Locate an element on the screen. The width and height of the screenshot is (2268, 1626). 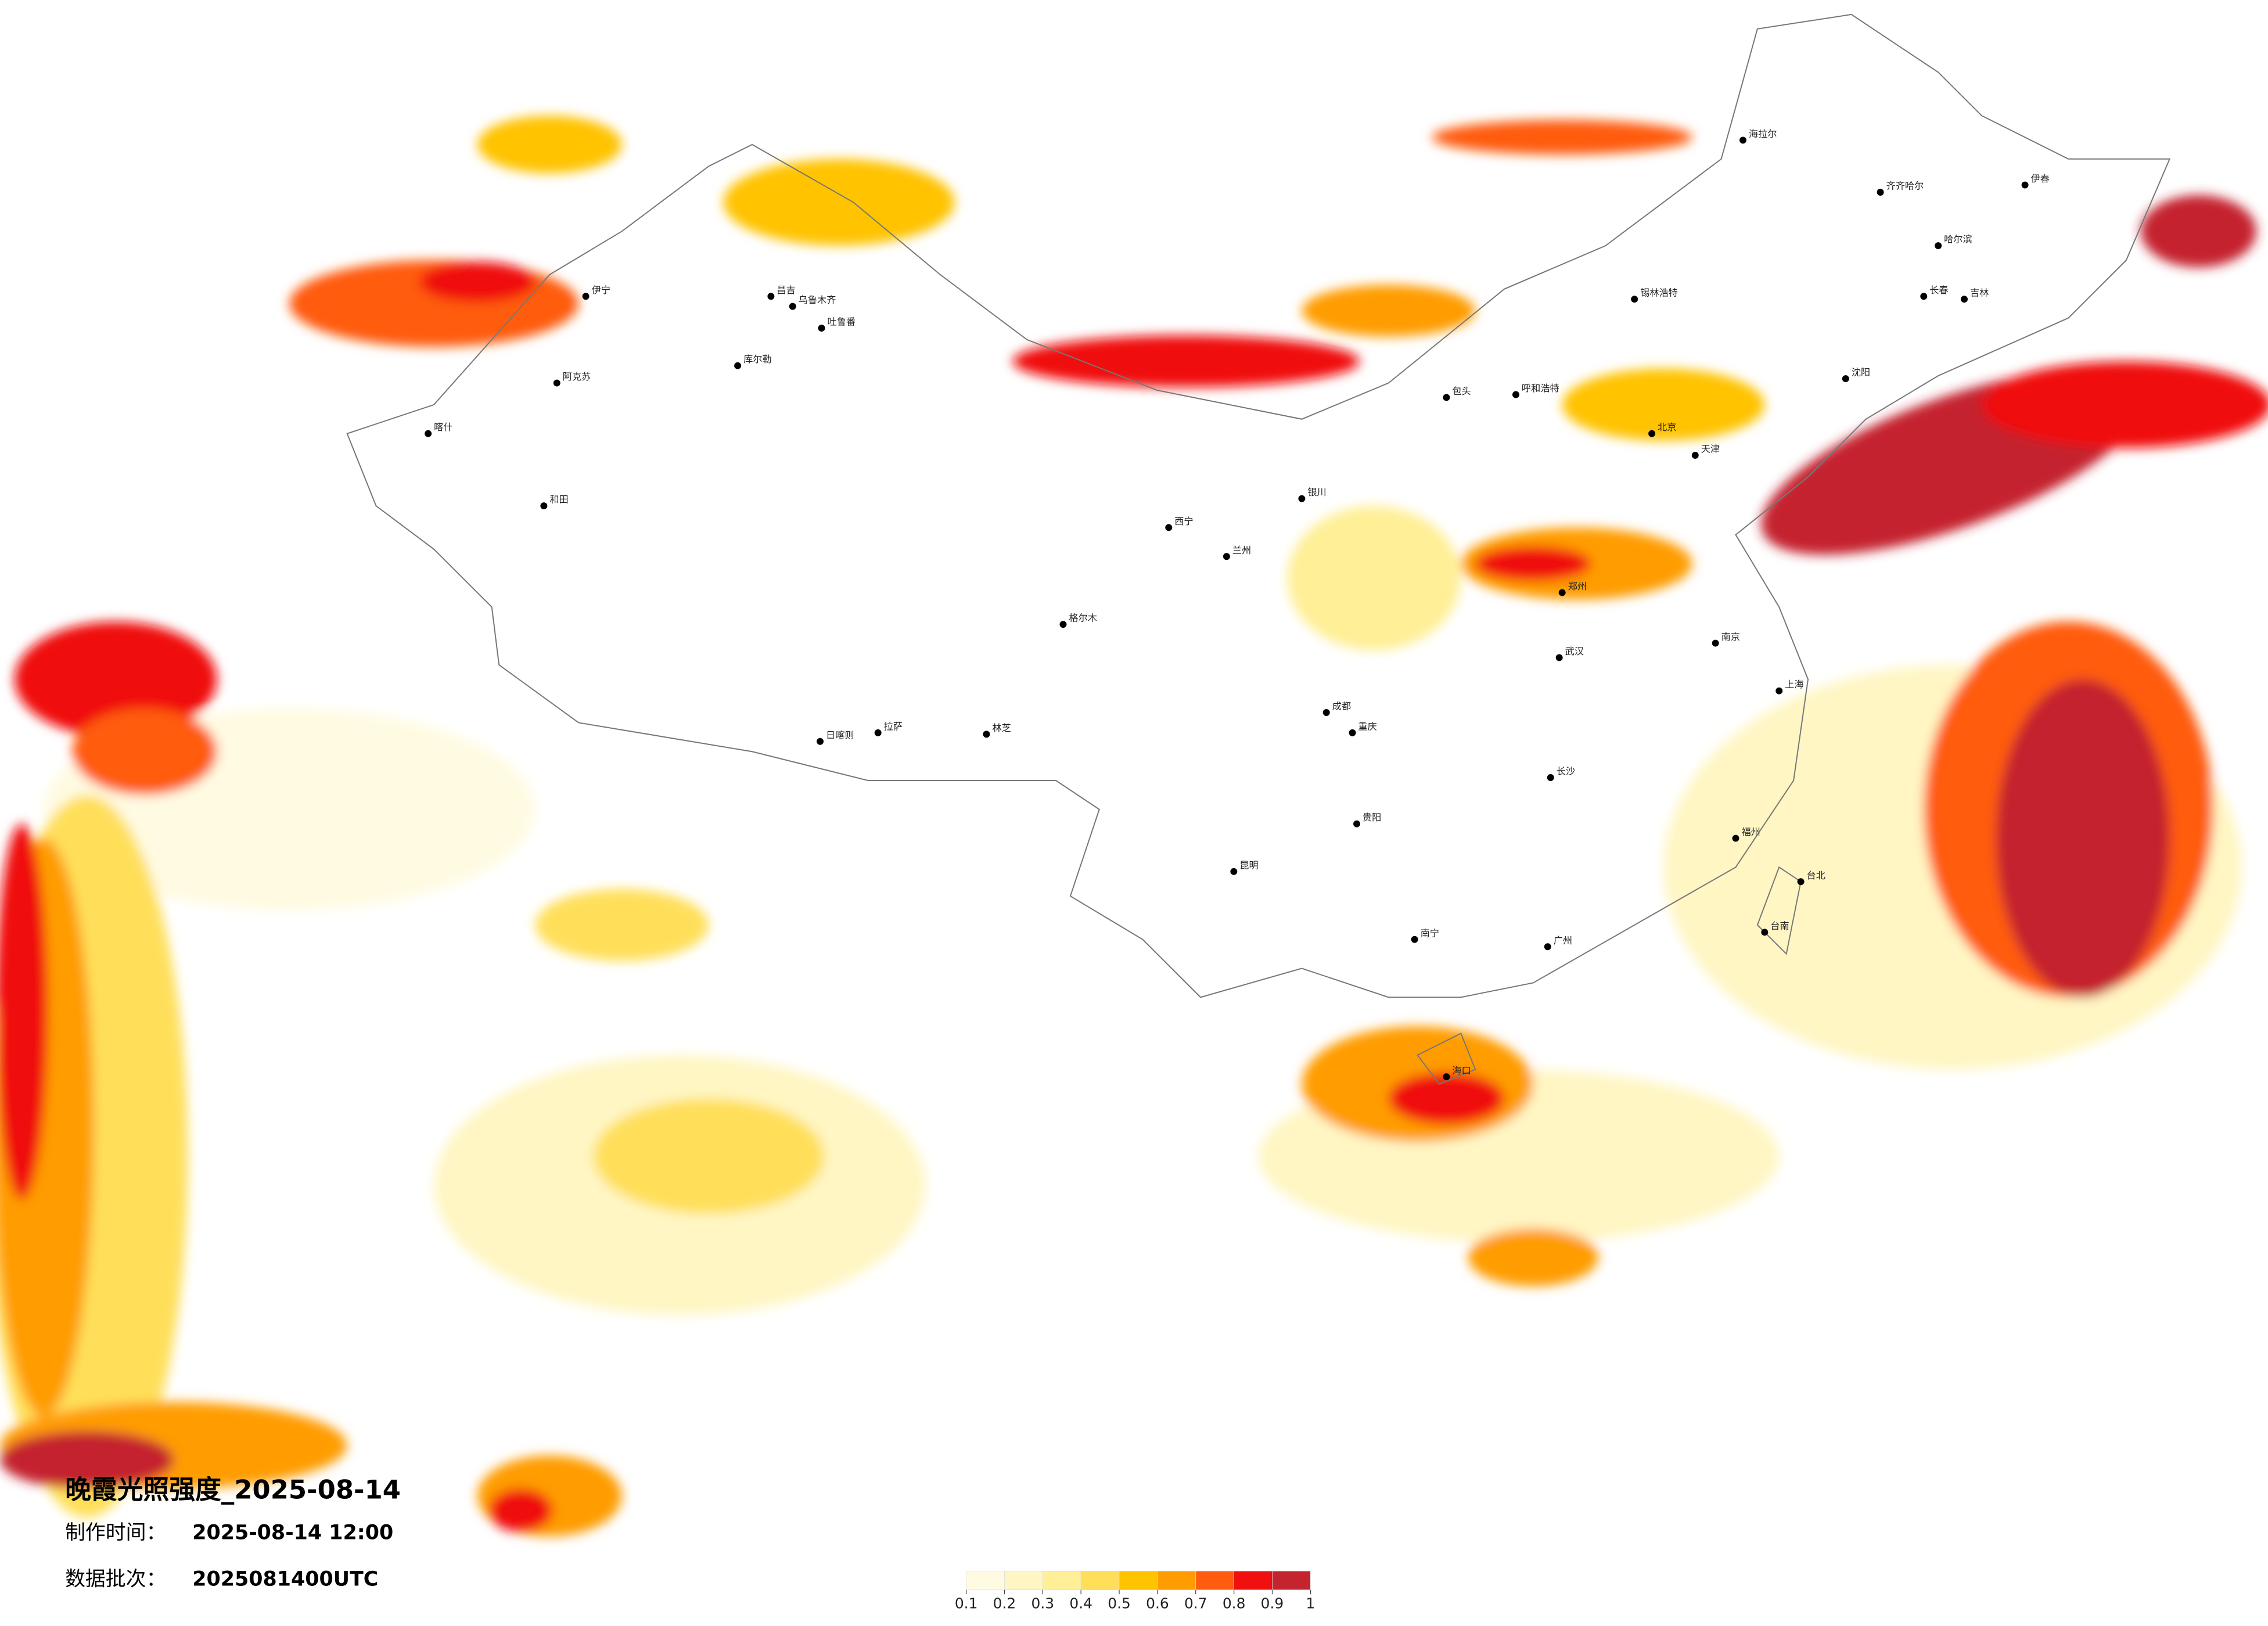
colorbar-tick-label: 0.1 is located at coordinates (966, 1603).